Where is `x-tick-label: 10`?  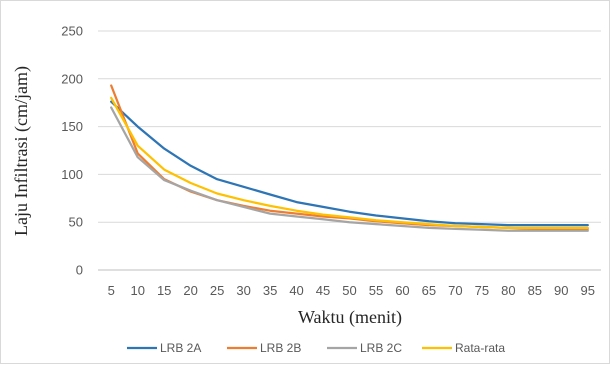 x-tick-label: 10 is located at coordinates (137, 290).